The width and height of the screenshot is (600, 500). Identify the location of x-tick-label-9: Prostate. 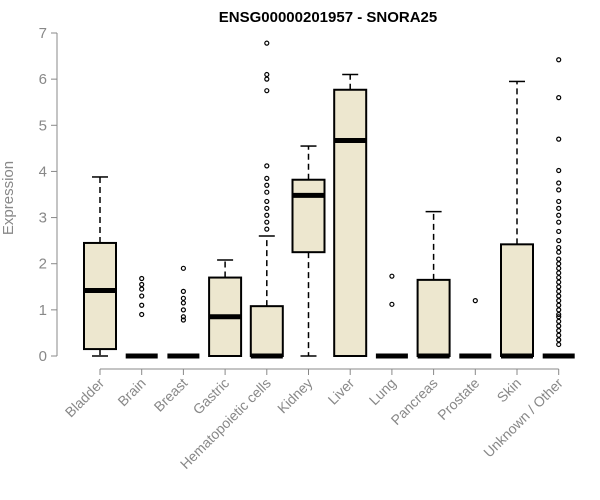
(458, 399).